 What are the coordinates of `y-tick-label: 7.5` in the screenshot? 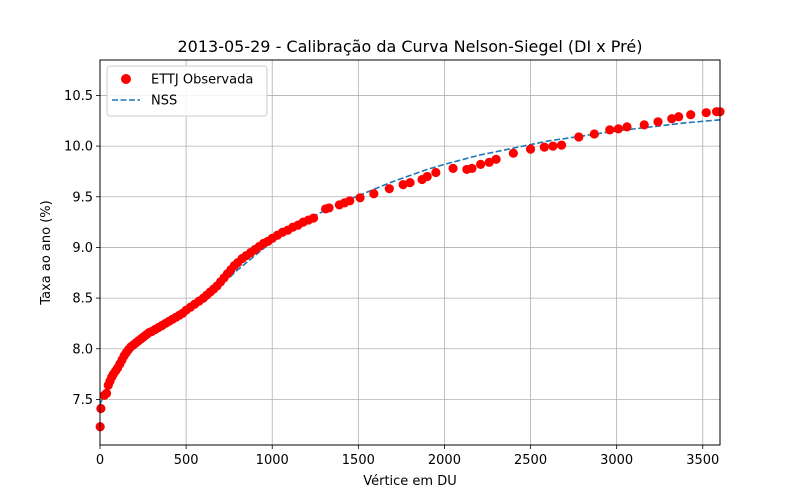 It's located at (82, 400).